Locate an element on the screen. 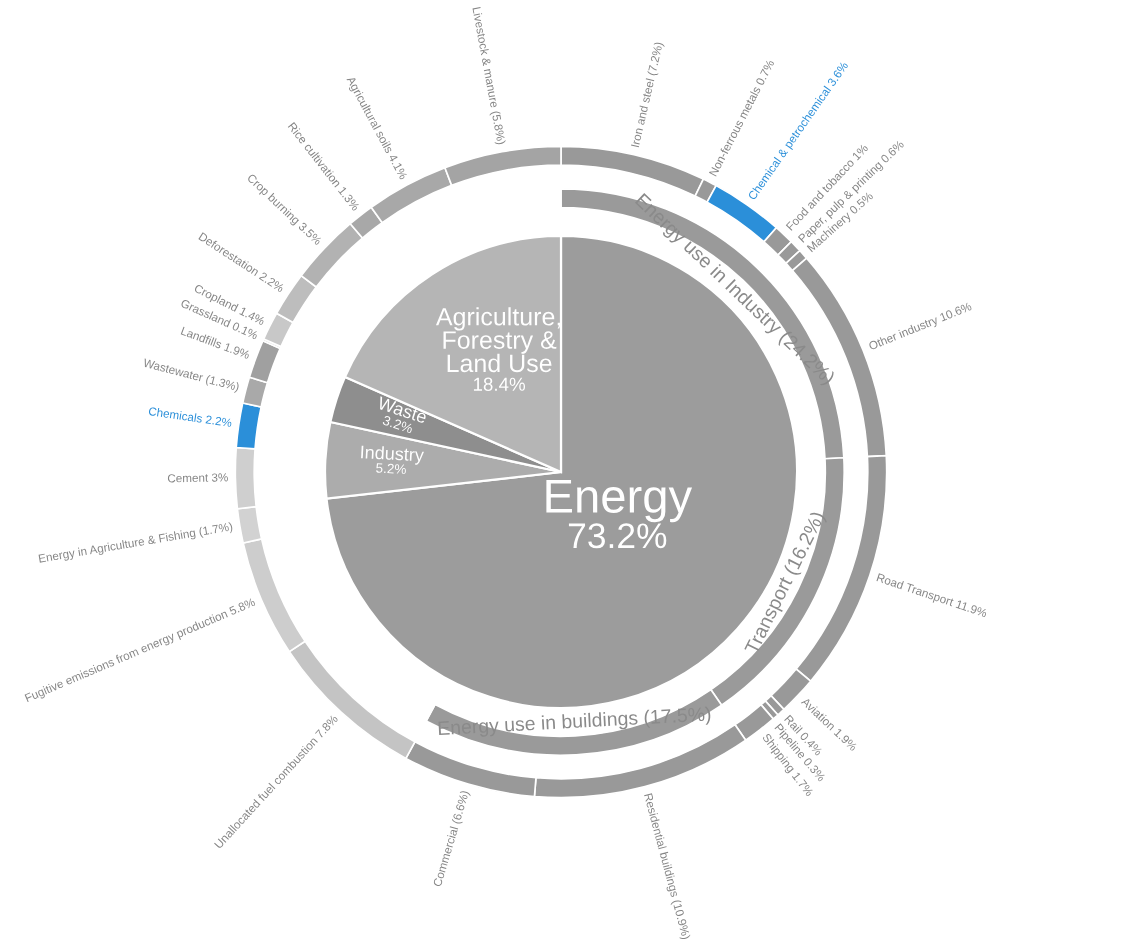  text: 18.4% is located at coordinates (499, 384).